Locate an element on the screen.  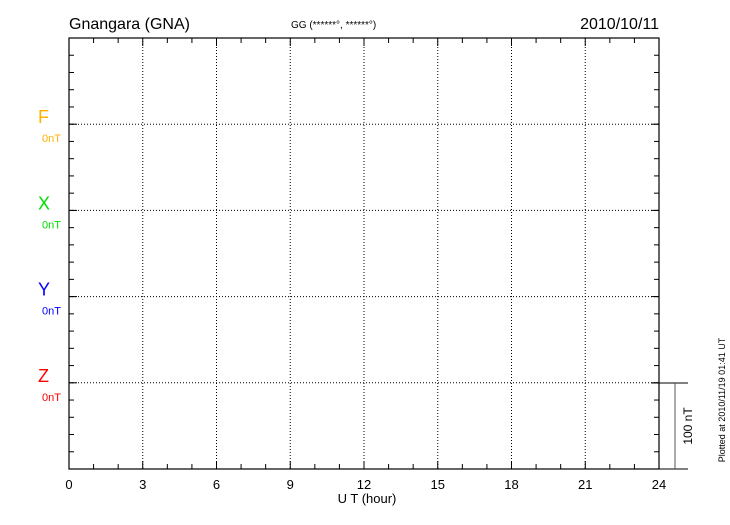
series-offset-y: 0nT is located at coordinates (51, 312).